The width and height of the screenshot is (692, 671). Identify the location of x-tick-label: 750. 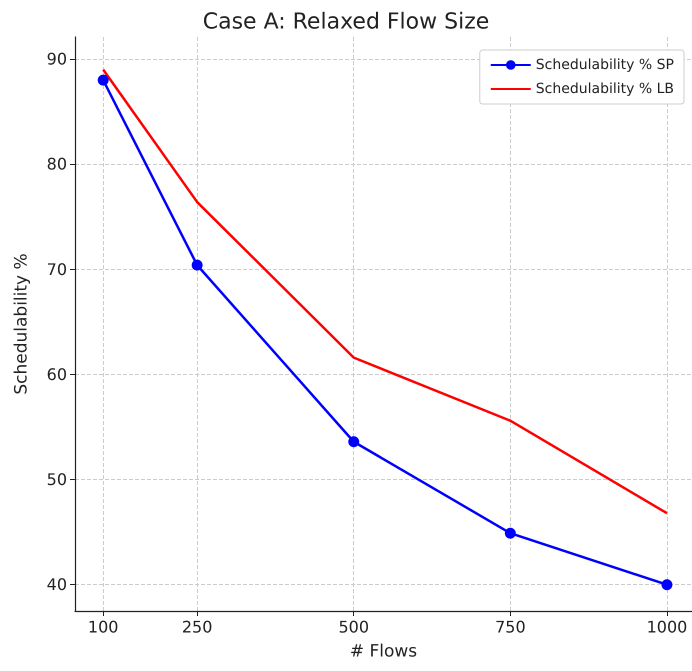
(510, 627).